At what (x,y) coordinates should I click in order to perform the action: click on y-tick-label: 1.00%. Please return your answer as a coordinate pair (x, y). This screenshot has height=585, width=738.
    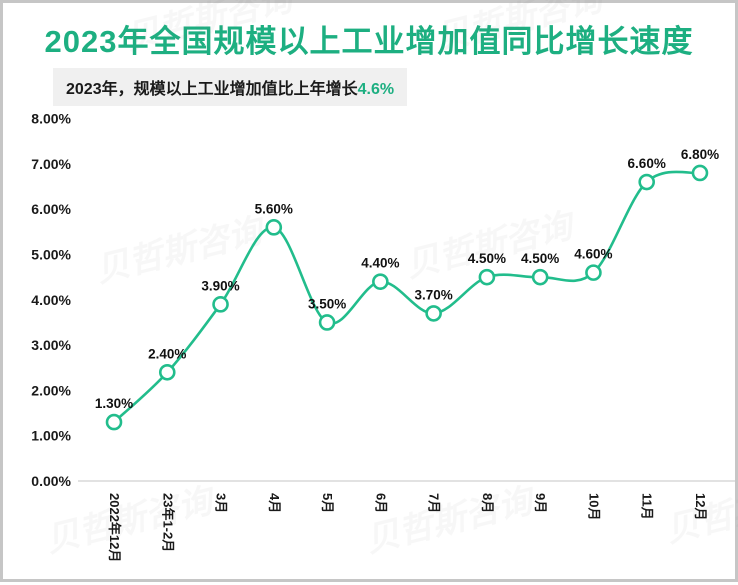
    Looking at the image, I should click on (51, 436).